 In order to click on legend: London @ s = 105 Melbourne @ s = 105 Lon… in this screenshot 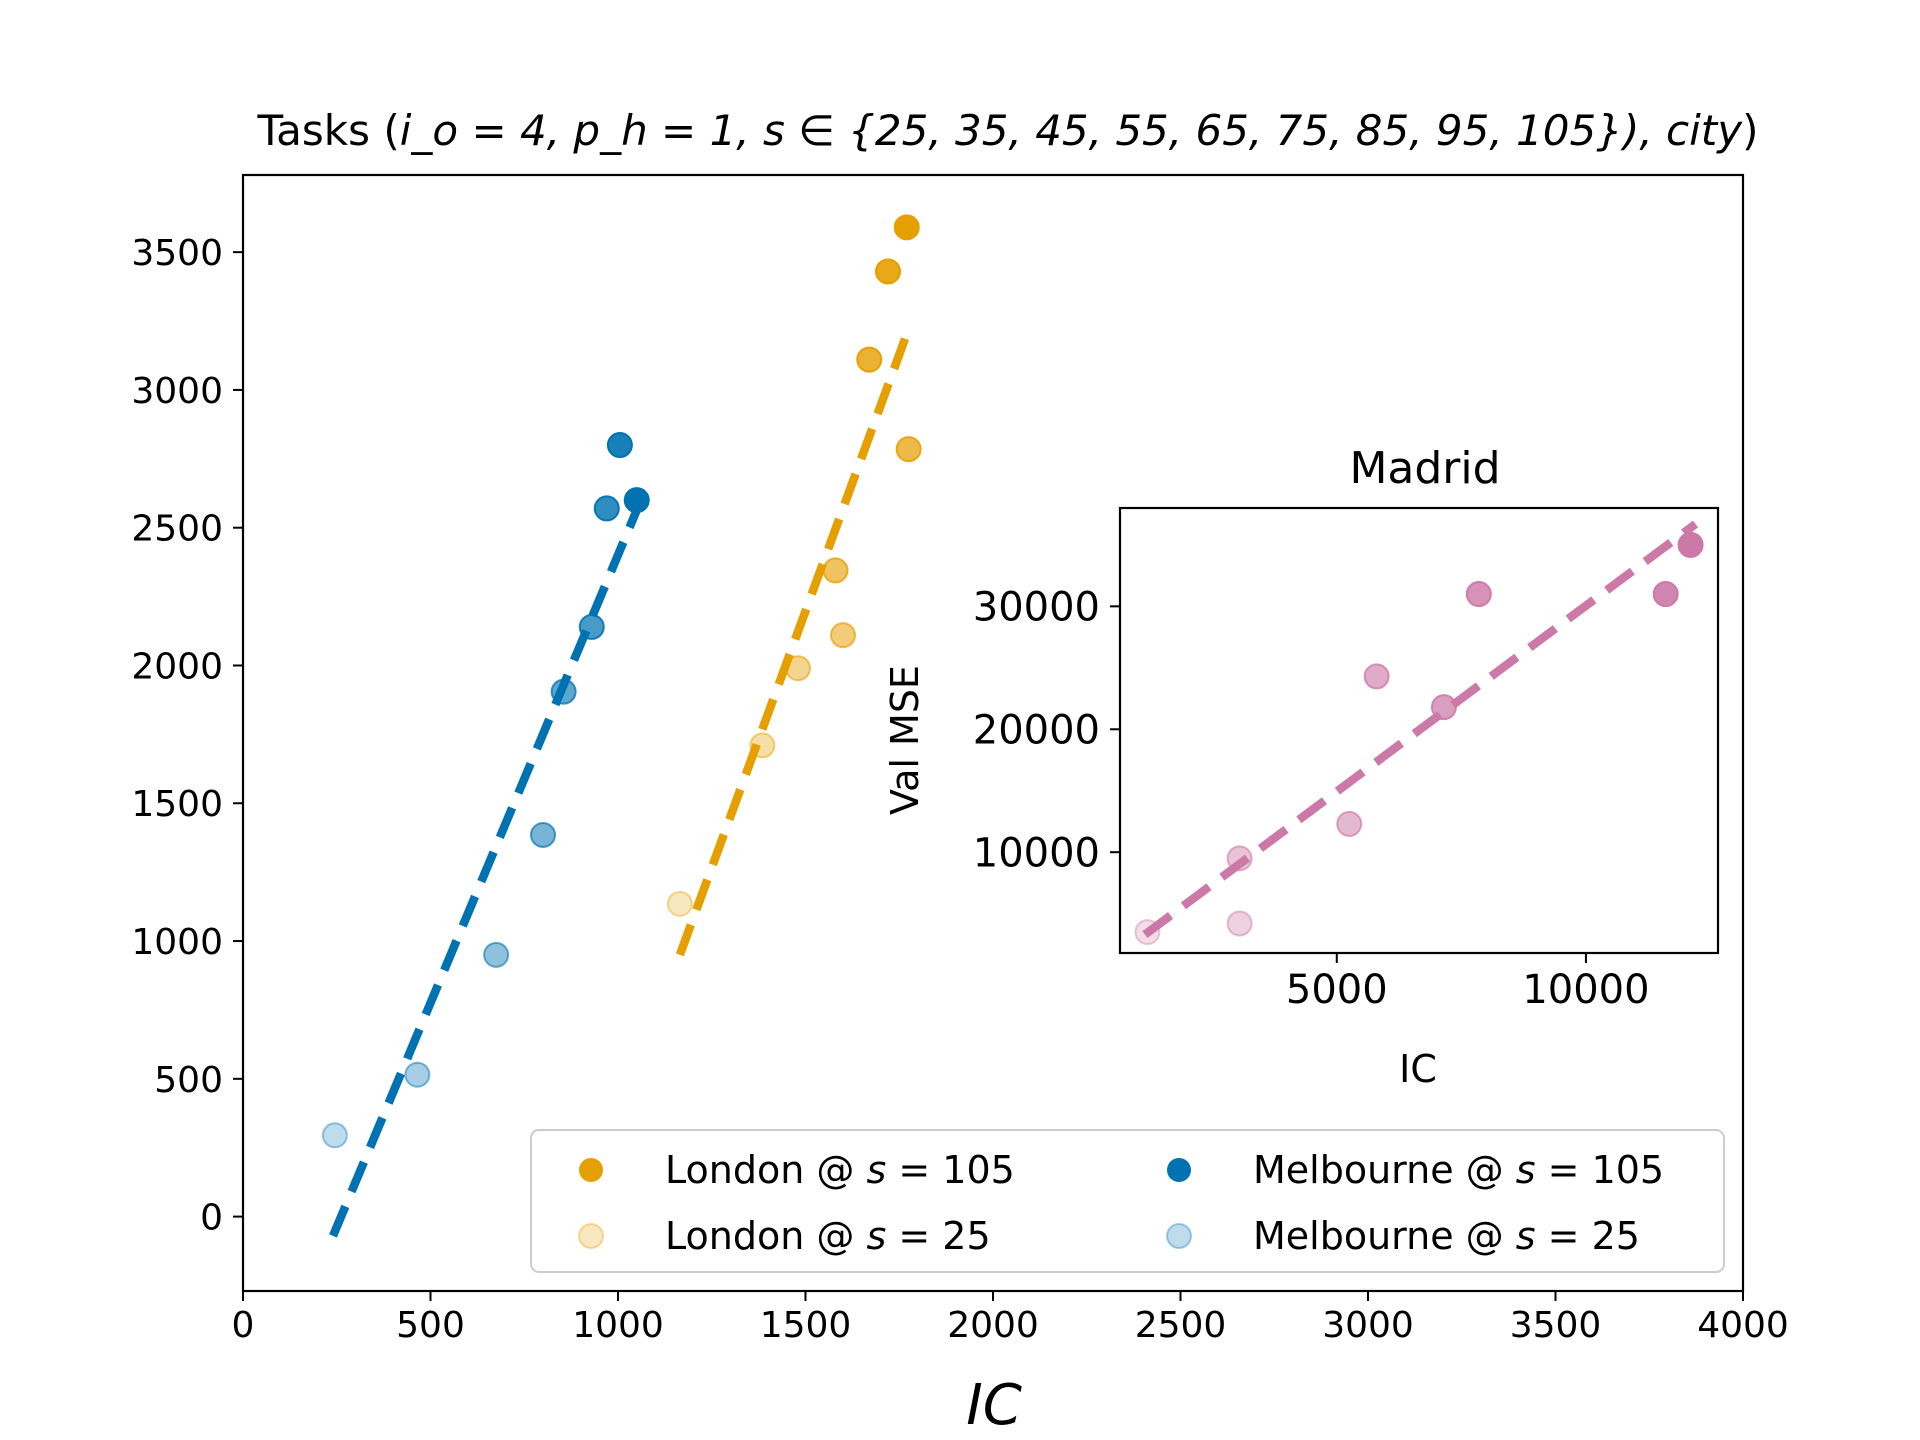, I will do `click(1127, 1201)`.